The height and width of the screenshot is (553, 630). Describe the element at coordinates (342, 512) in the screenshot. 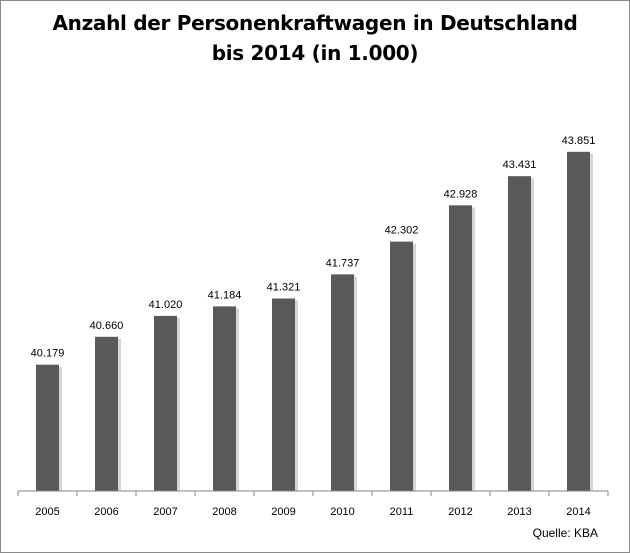

I see `x-tick-label-2010: 2010` at that location.